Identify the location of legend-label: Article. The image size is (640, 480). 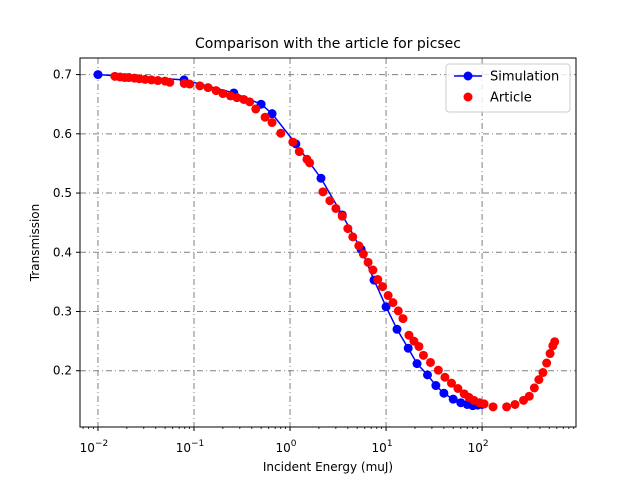
(511, 98).